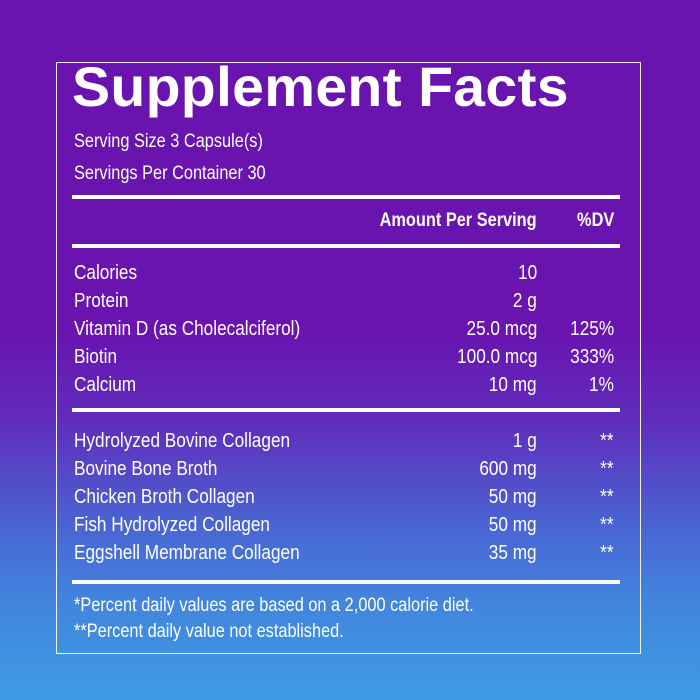  I want to click on nutrient-row: Protein 2 g, so click(350, 301).